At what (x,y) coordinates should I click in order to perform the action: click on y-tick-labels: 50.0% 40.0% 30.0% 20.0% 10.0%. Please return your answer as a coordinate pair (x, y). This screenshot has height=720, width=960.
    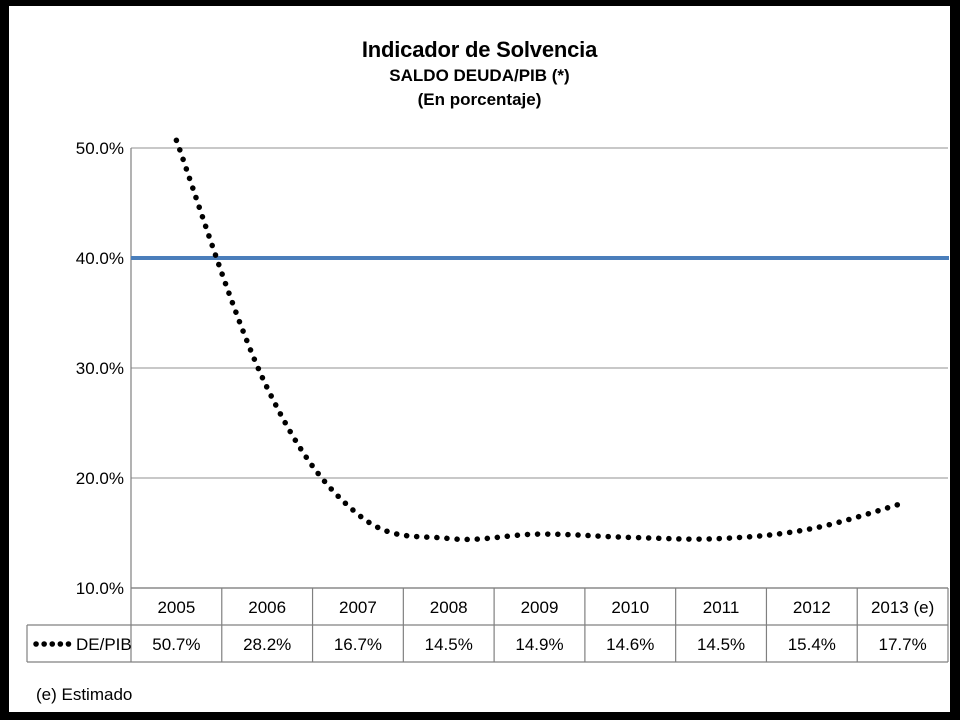
    Looking at the image, I should click on (100, 368).